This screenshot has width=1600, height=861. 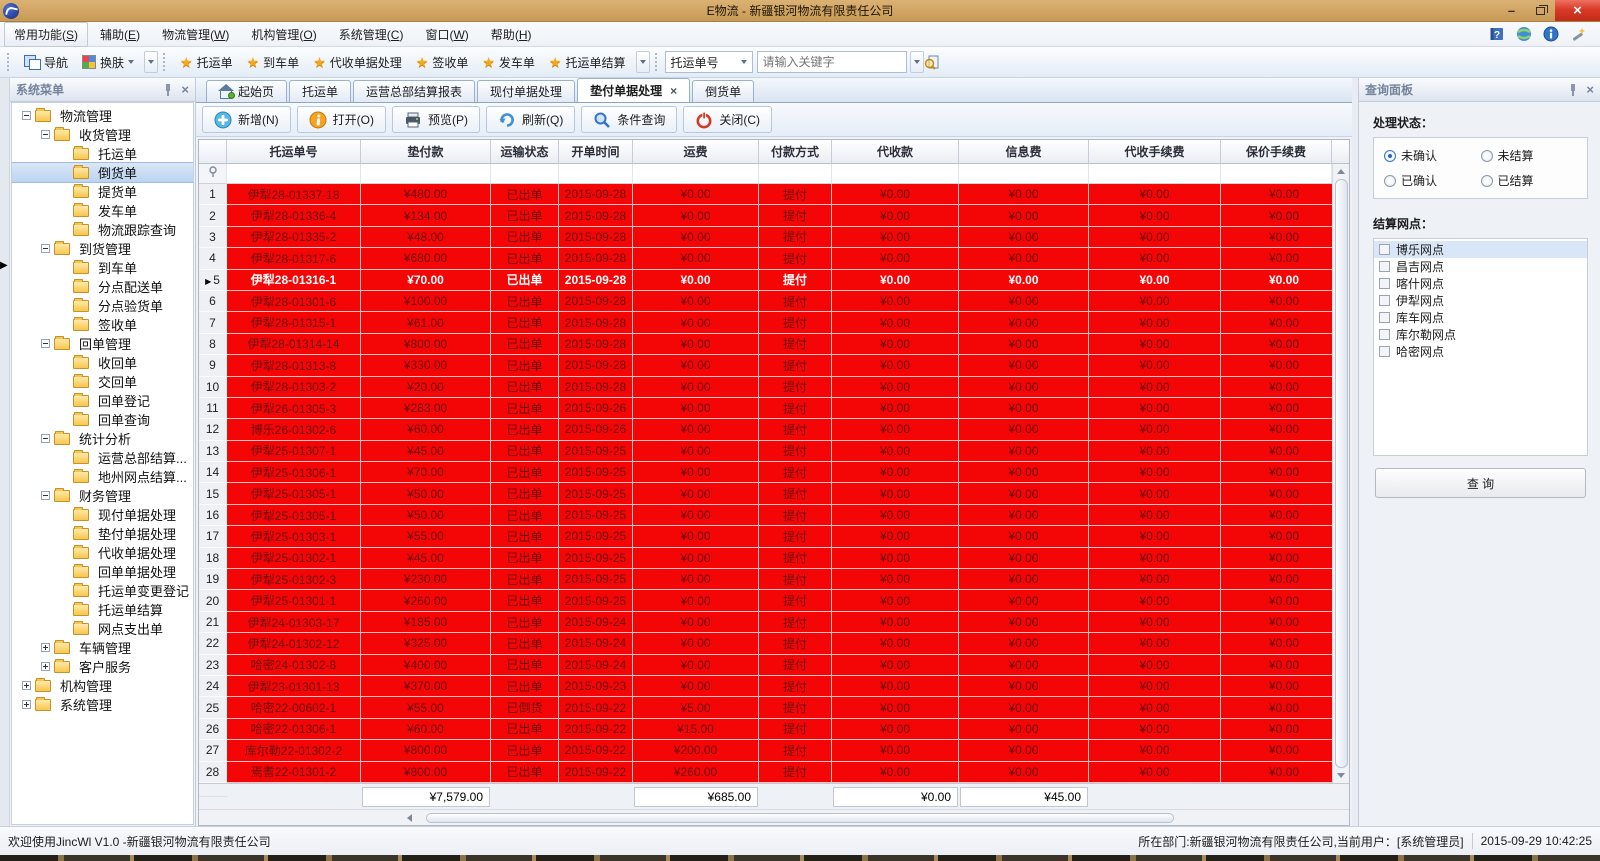 What do you see at coordinates (120, 34) in the screenshot?
I see `menu-item-1: 辅助(E)` at bounding box center [120, 34].